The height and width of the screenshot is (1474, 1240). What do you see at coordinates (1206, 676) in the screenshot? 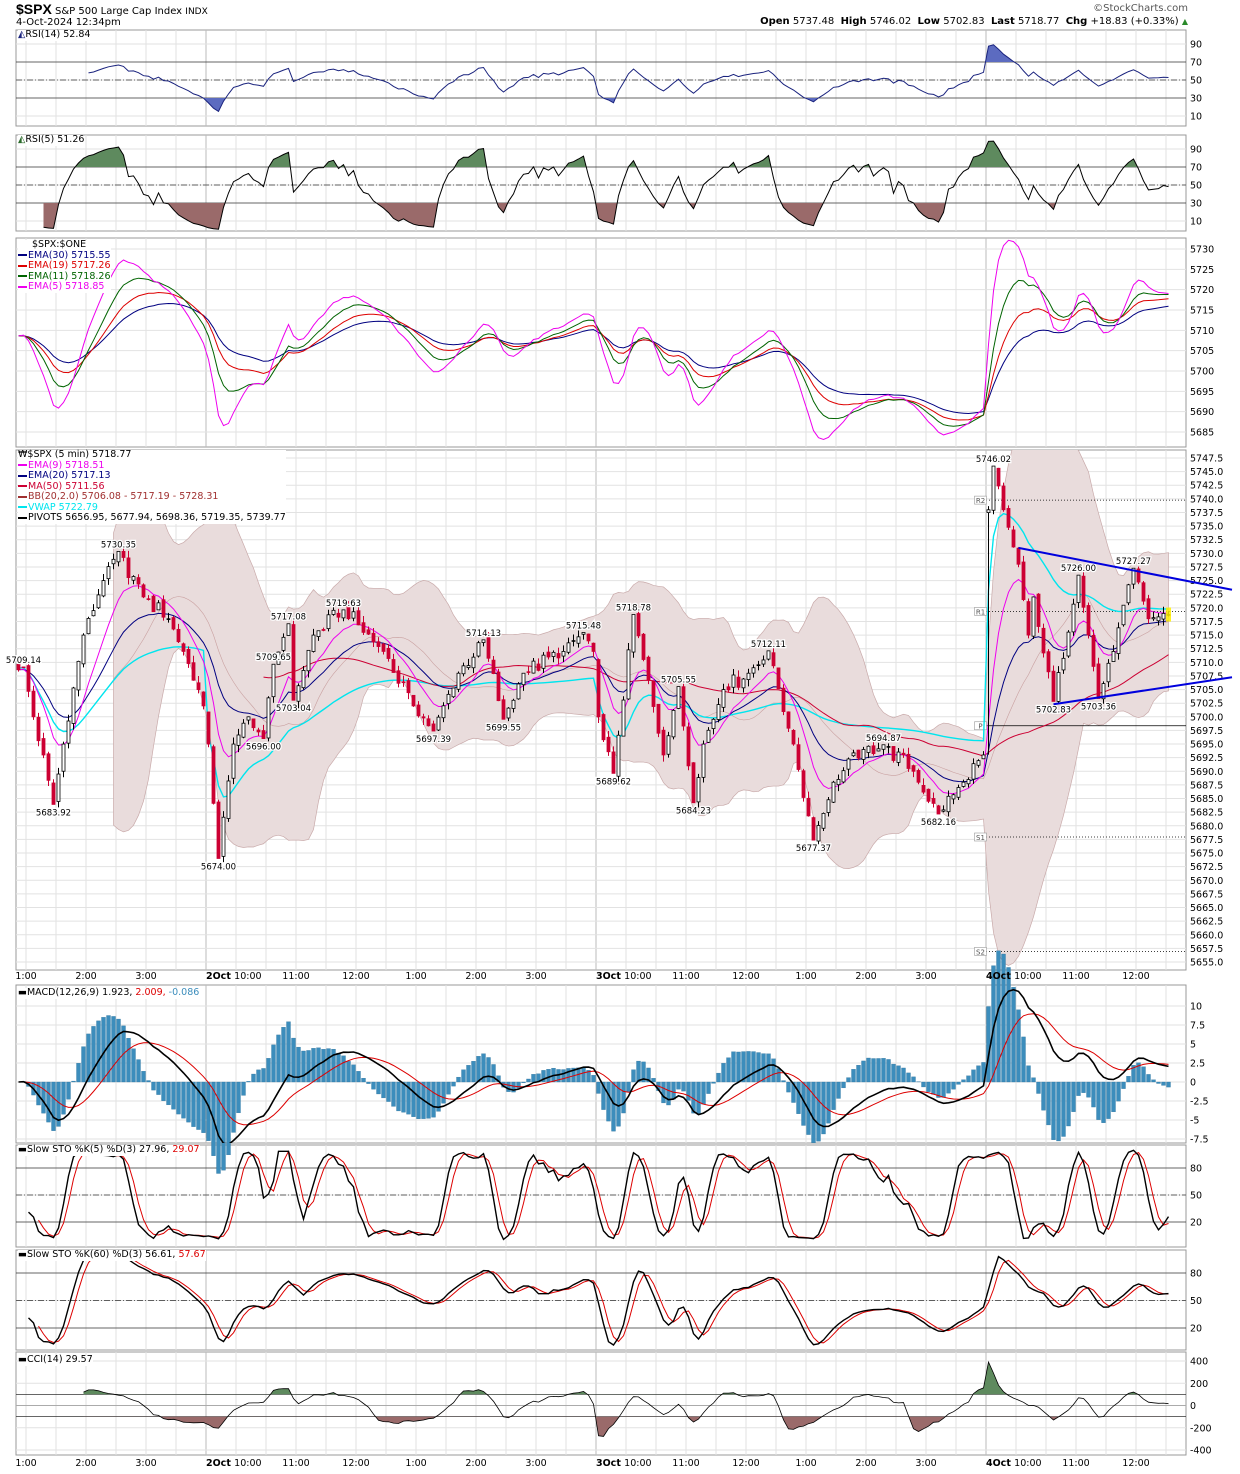
I see `price-y-tick-label: 5707.5` at bounding box center [1206, 676].